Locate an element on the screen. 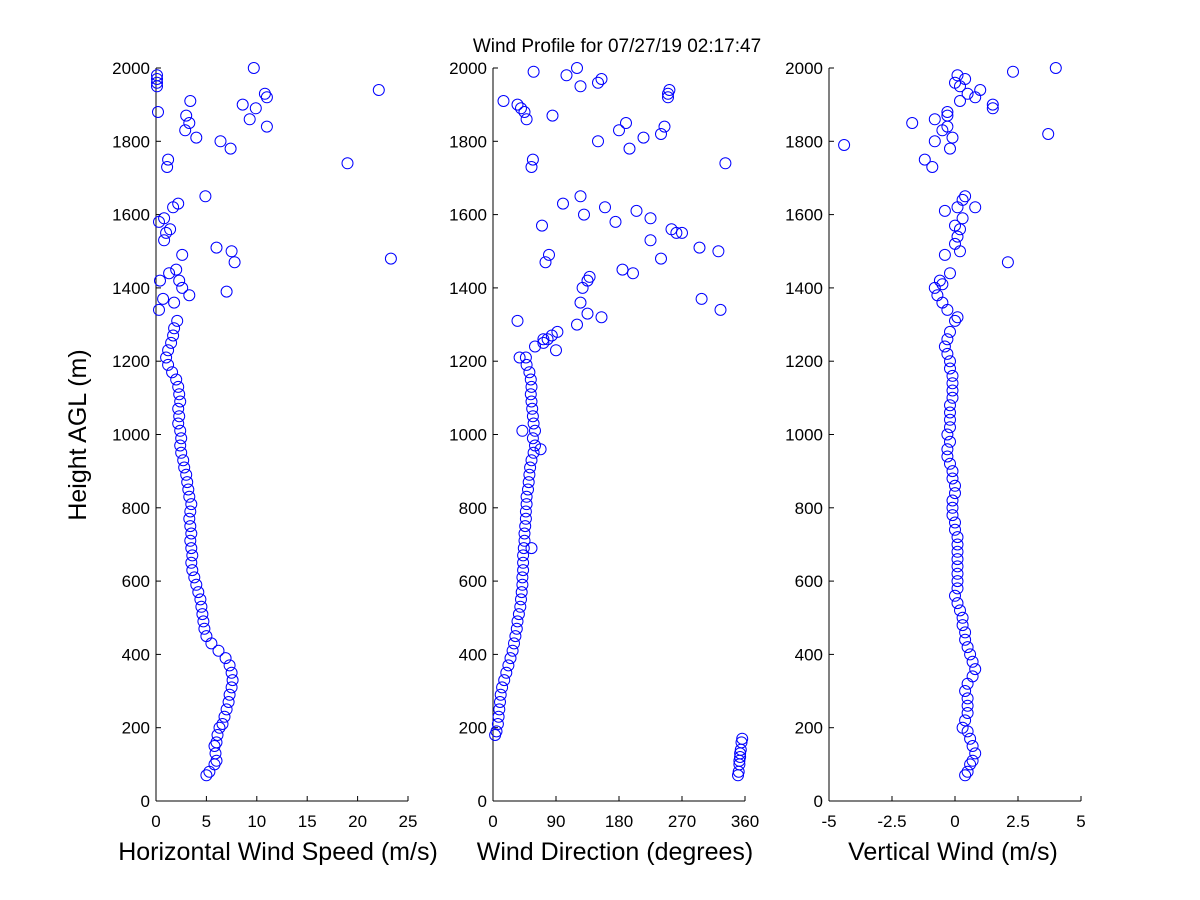 The height and width of the screenshot is (900, 1200). x-tick-label: 270 is located at coordinates (682, 821).